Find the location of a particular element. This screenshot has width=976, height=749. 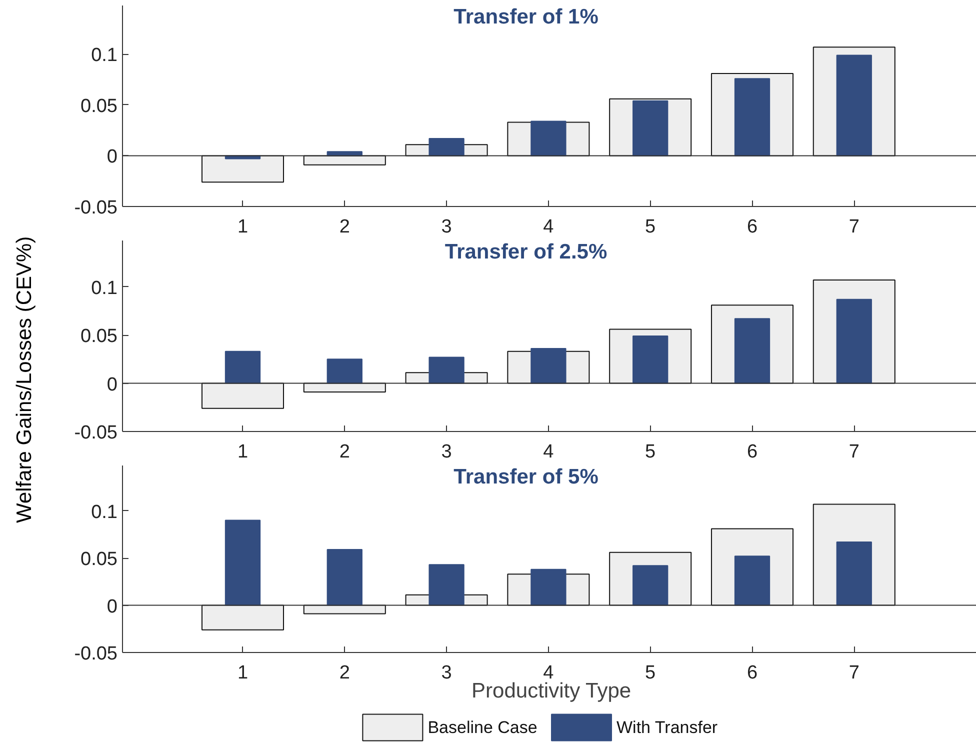

legend-label: With Transfer is located at coordinates (667, 727).